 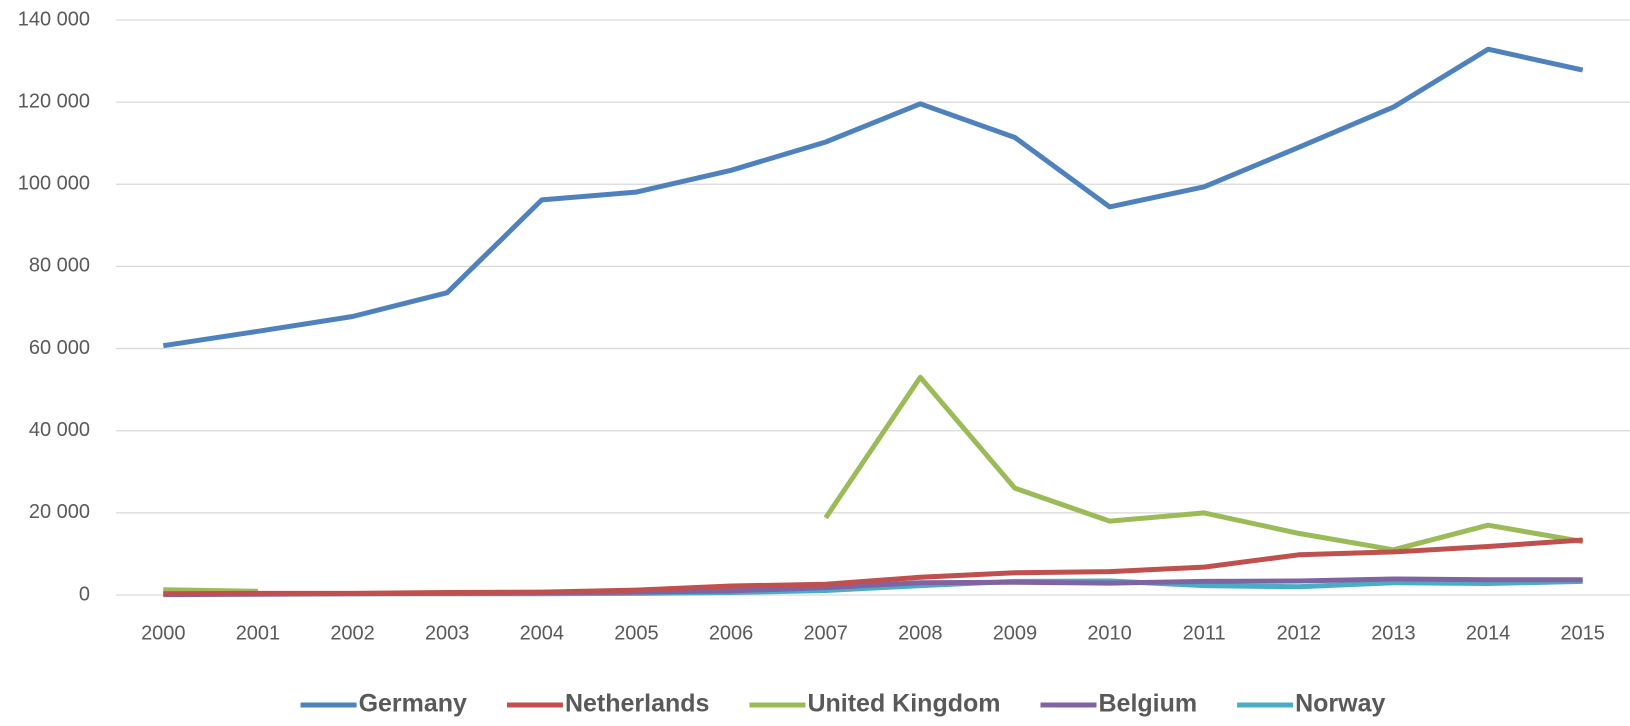 I want to click on x-tick-label: 2013, so click(x=1393, y=633).